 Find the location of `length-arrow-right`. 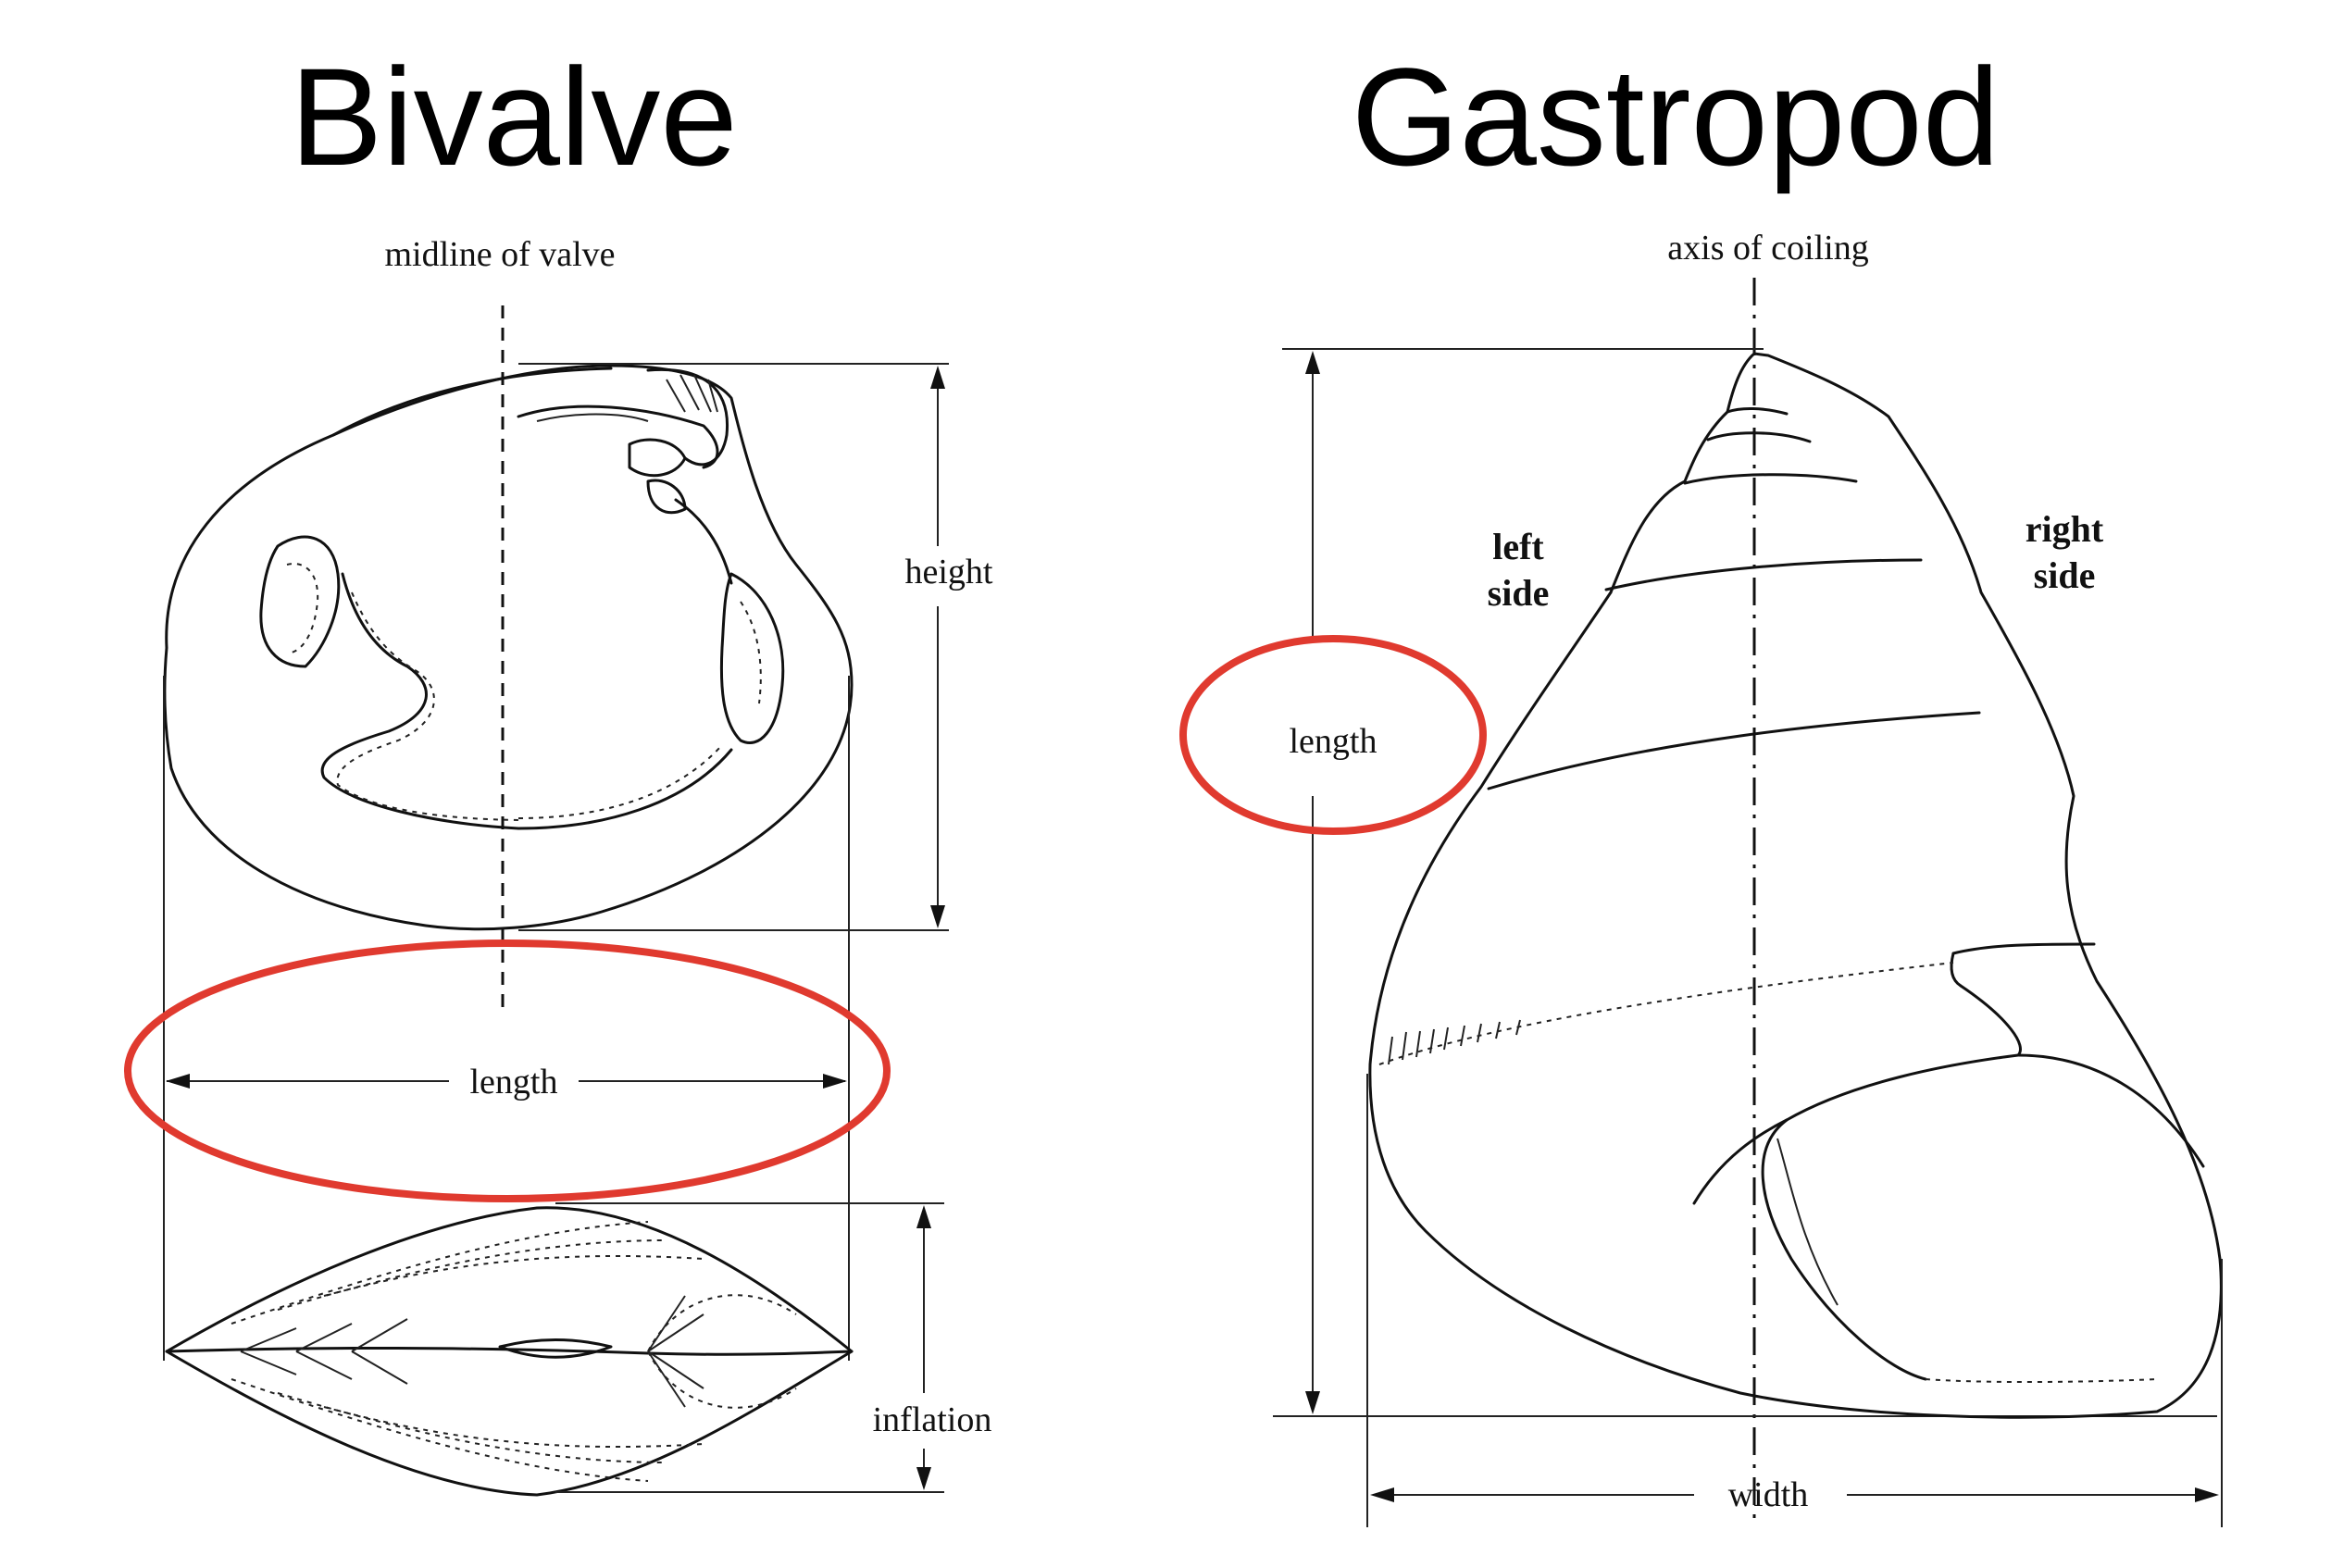

length-arrow-right is located at coordinates (835, 1081).